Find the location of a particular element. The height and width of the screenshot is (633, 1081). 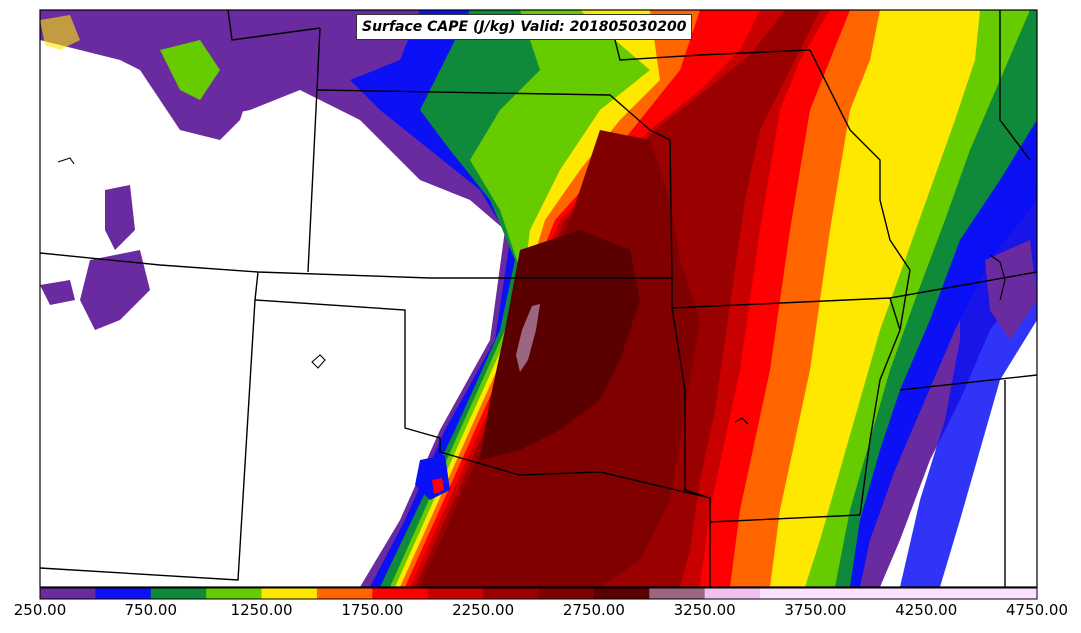

colorbar-frame is located at coordinates (538, 593).